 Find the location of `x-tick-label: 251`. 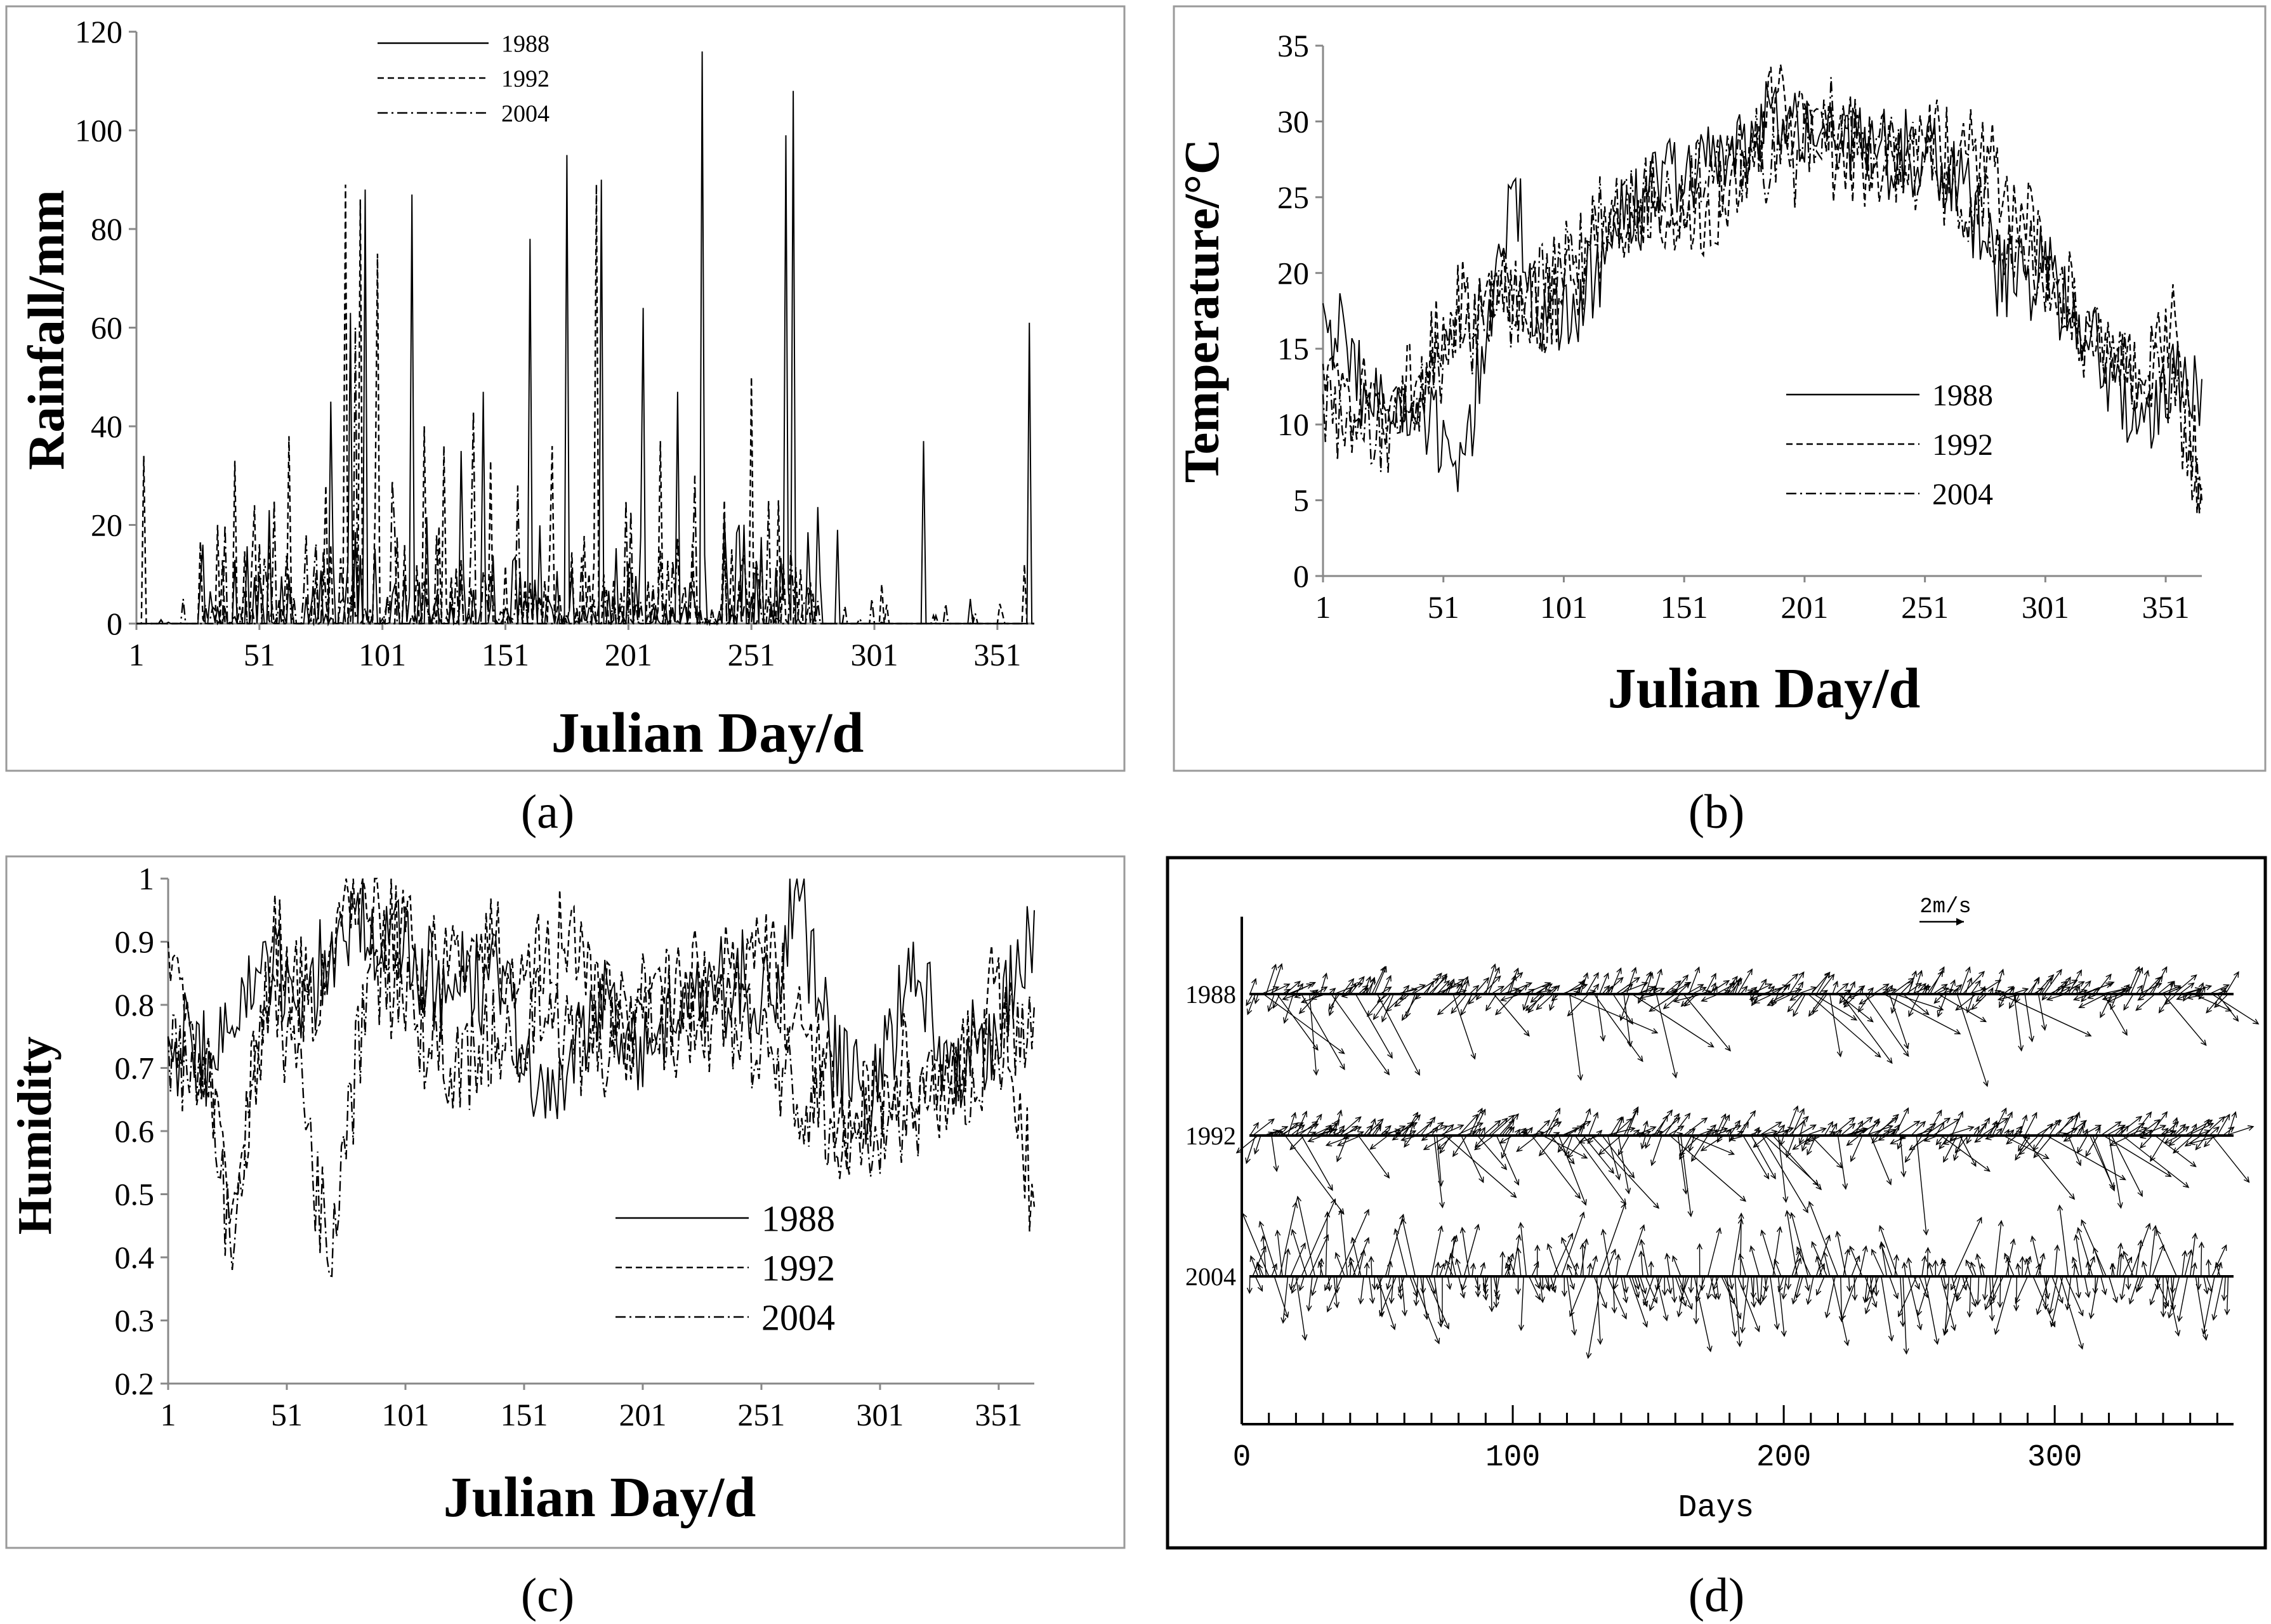

x-tick-label: 251 is located at coordinates (761, 1414).